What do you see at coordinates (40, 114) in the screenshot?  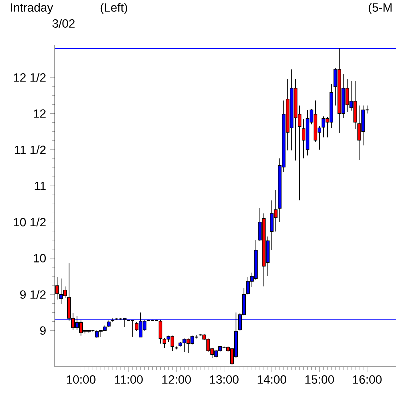 I see `y-tick-label: 12` at bounding box center [40, 114].